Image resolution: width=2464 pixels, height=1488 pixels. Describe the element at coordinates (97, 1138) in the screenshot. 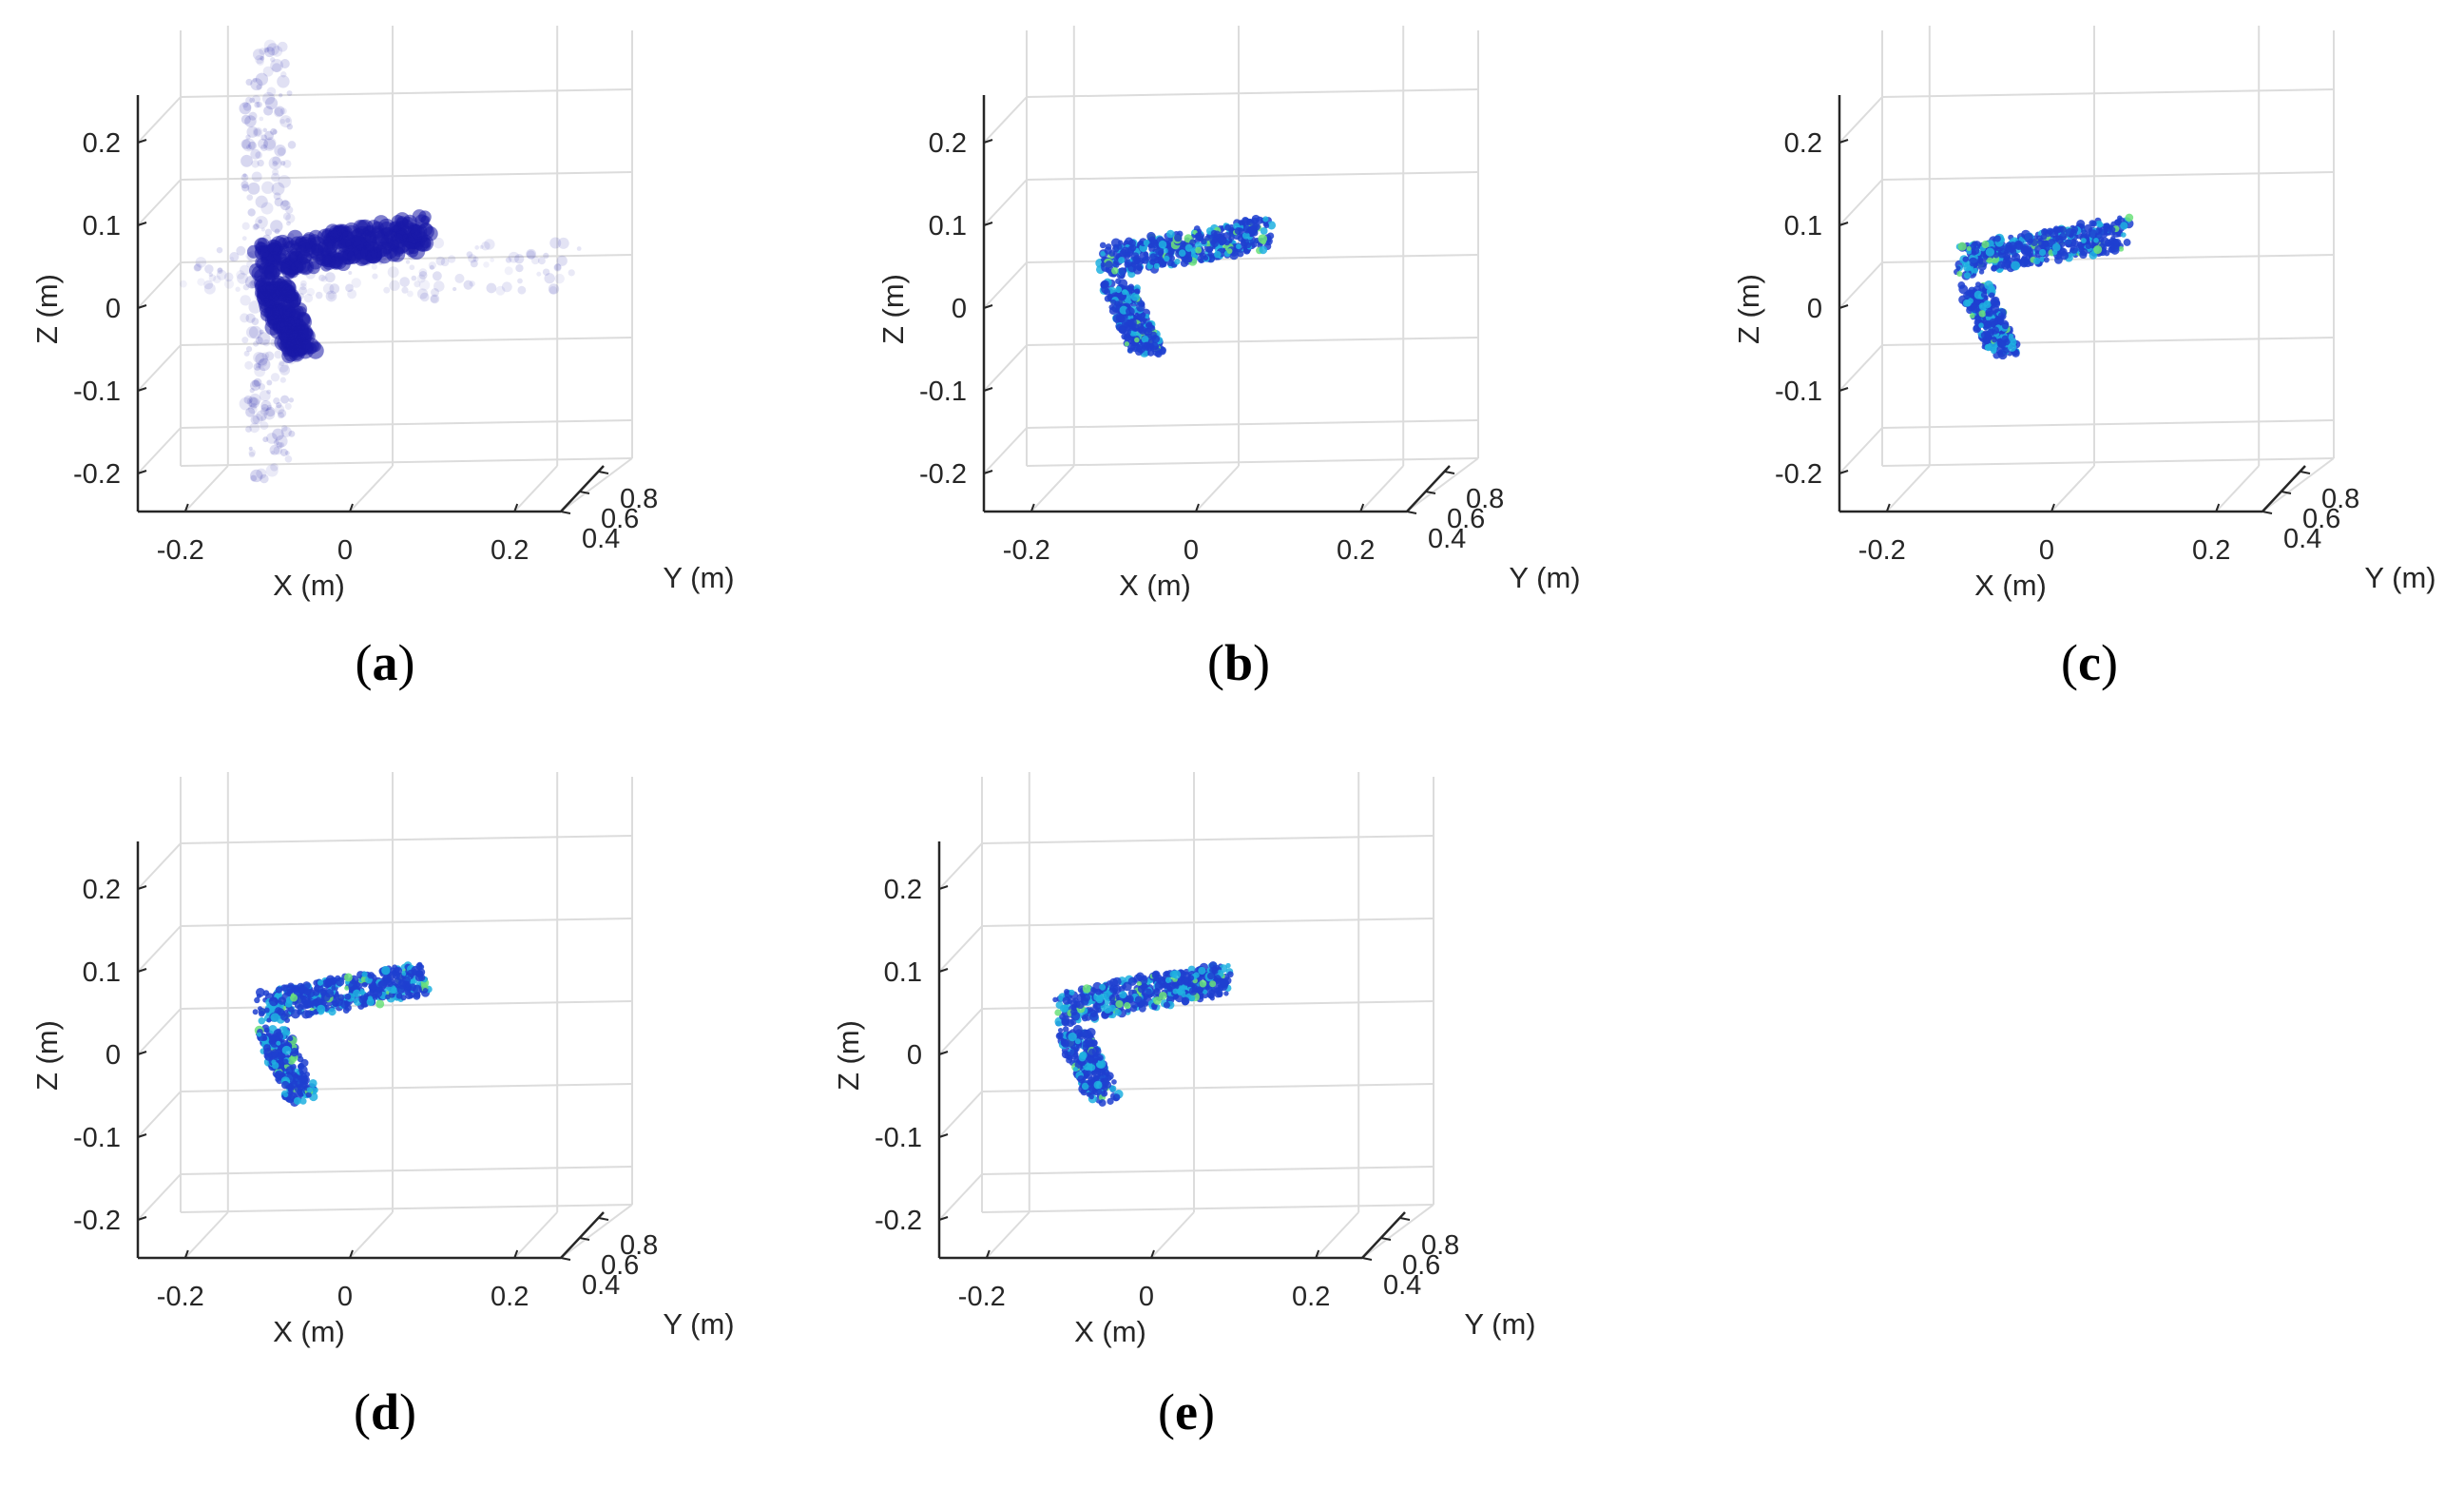

I see `z-tick-label: -0.1` at that location.